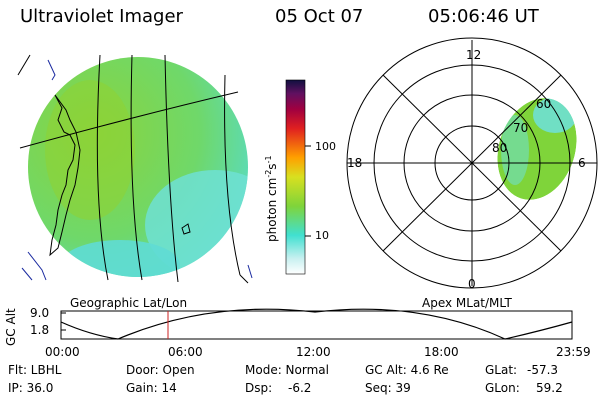 The image size is (600, 400). Describe the element at coordinates (325, 146) in the screenshot. I see `colorbar-tick-100: 100` at that location.